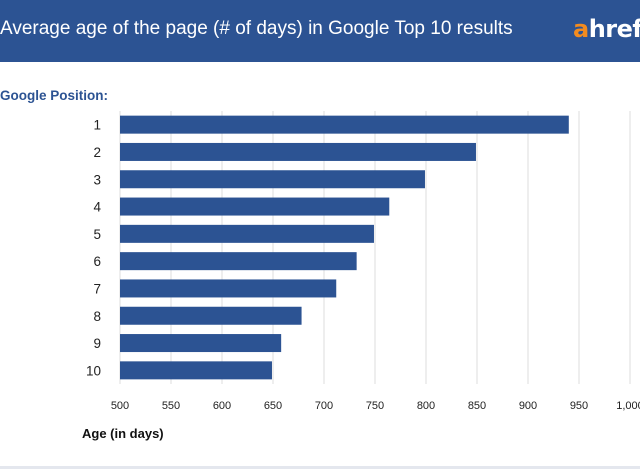 The image size is (640, 469). Describe the element at coordinates (579, 406) in the screenshot. I see `x-tick-label: 950` at that location.